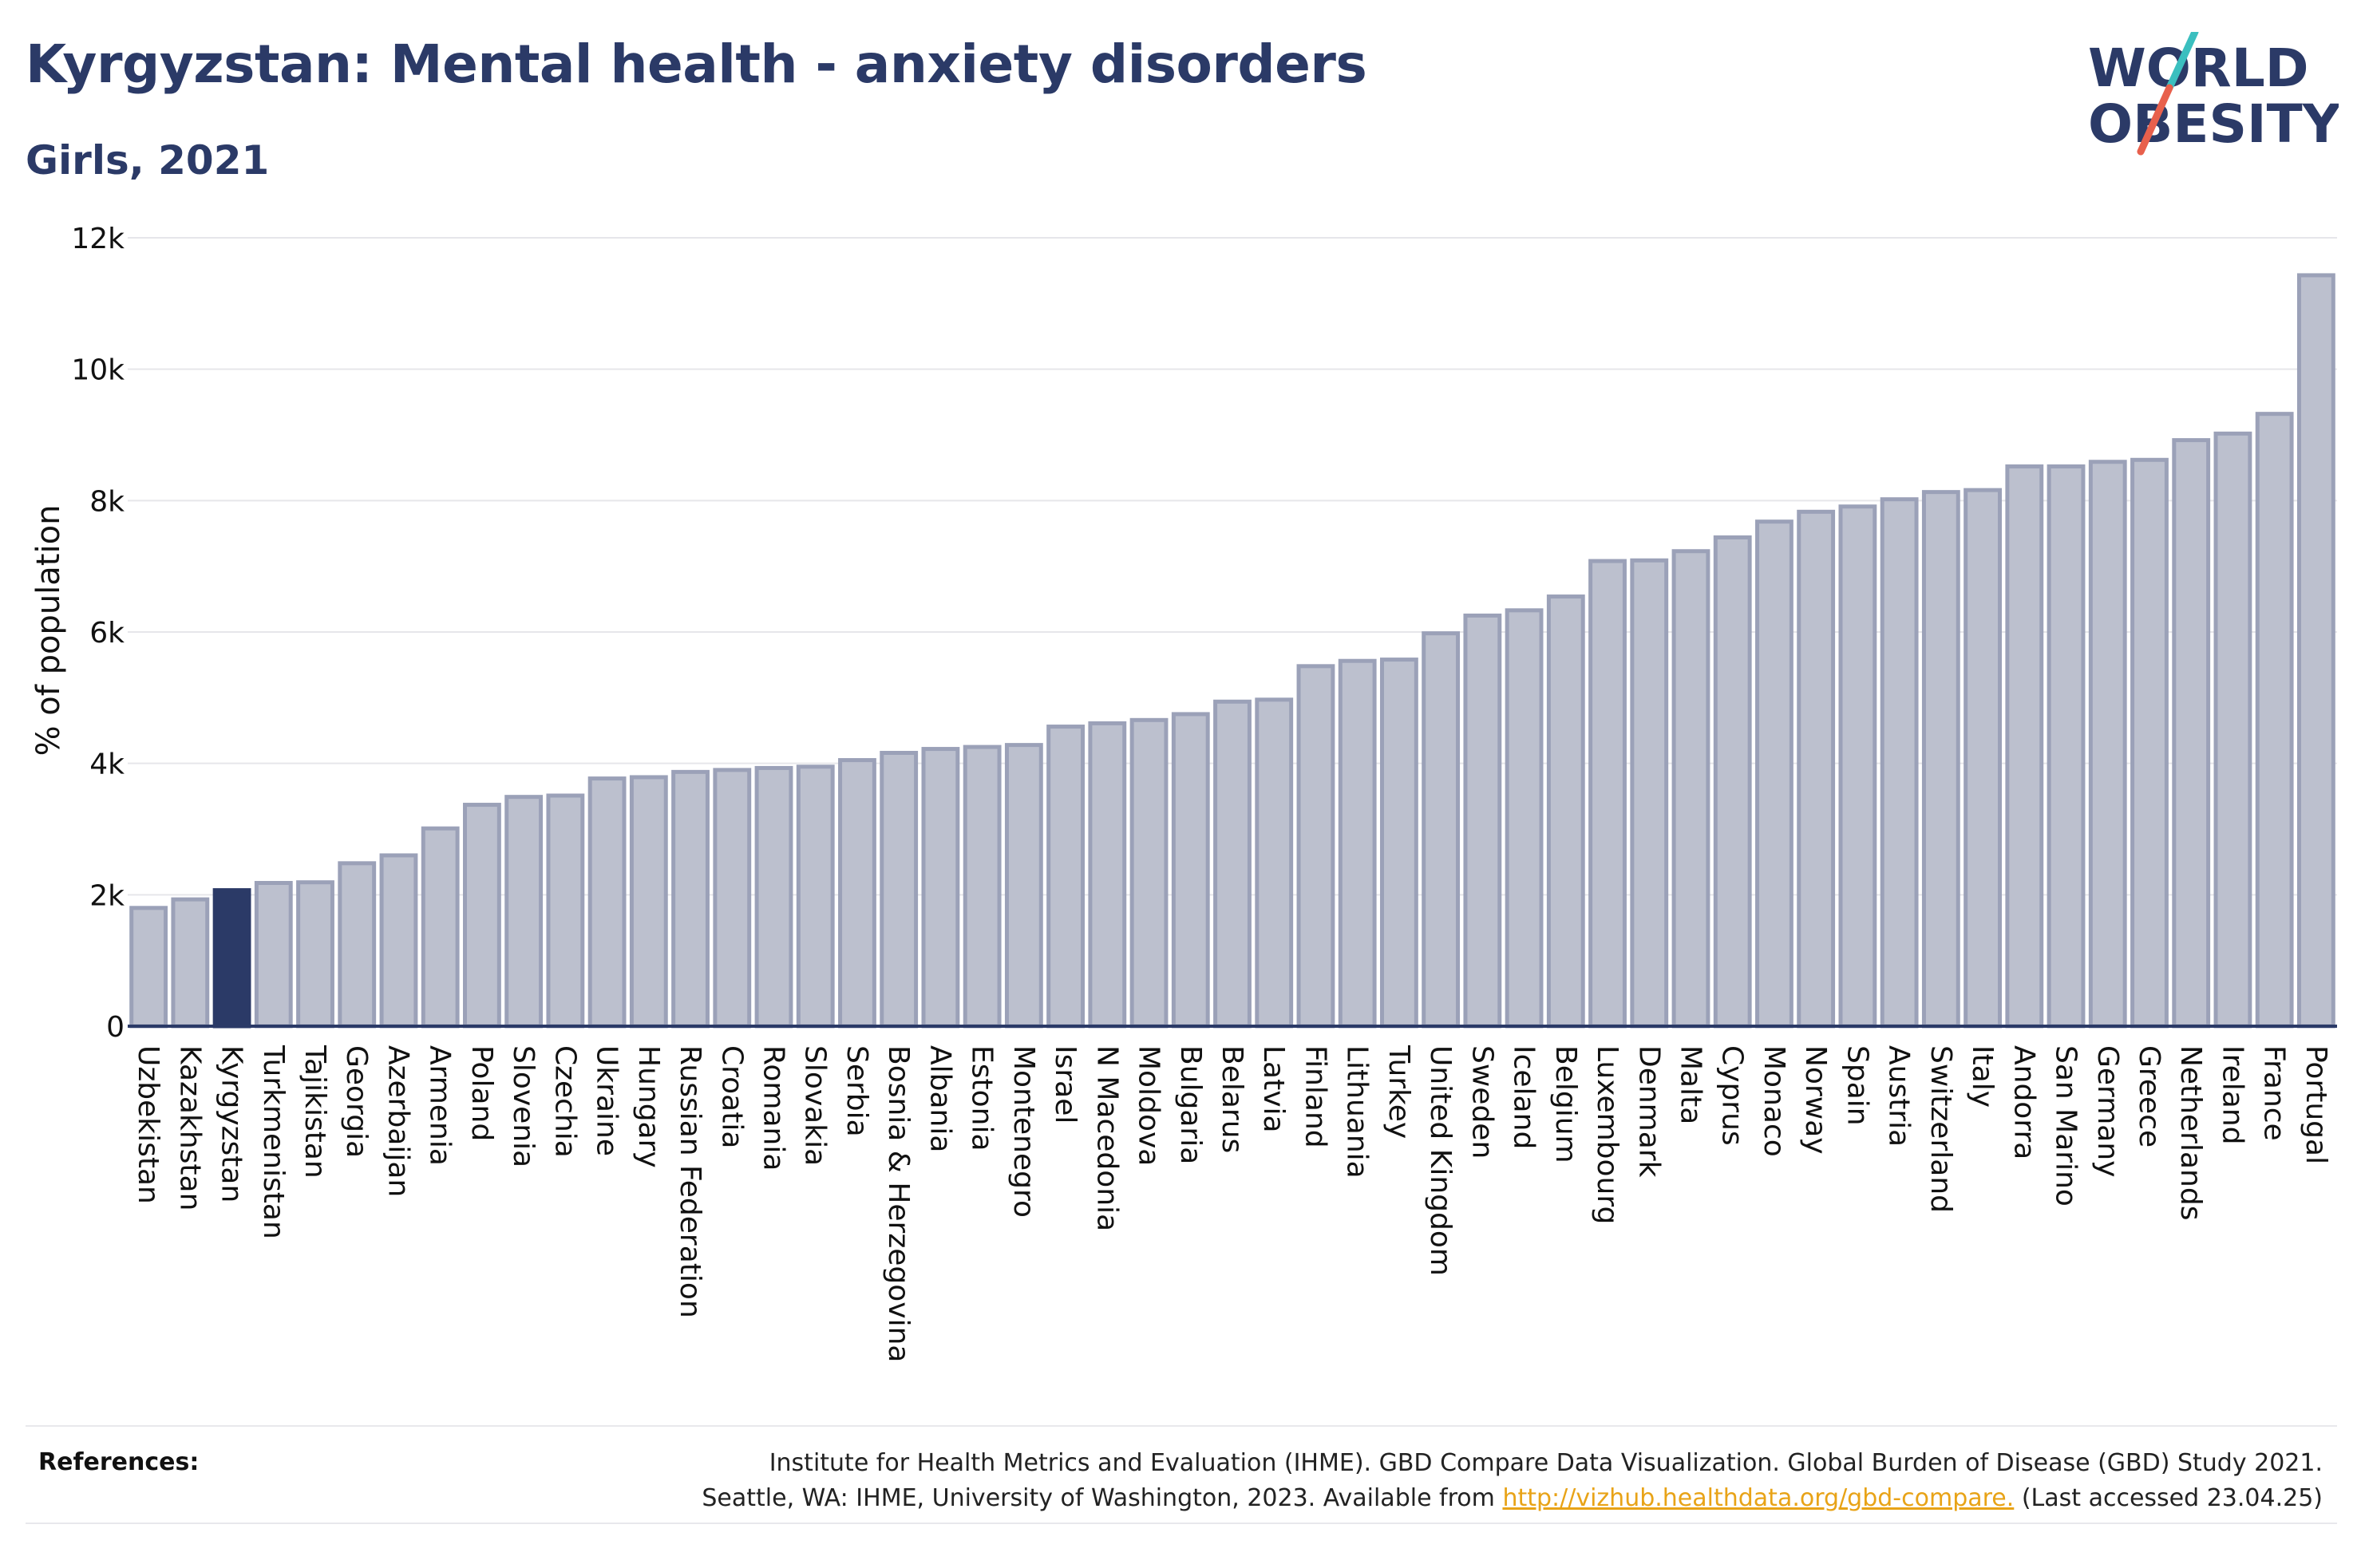  I want to click on x-tick-label: Netherlands, so click(2190, 1132).